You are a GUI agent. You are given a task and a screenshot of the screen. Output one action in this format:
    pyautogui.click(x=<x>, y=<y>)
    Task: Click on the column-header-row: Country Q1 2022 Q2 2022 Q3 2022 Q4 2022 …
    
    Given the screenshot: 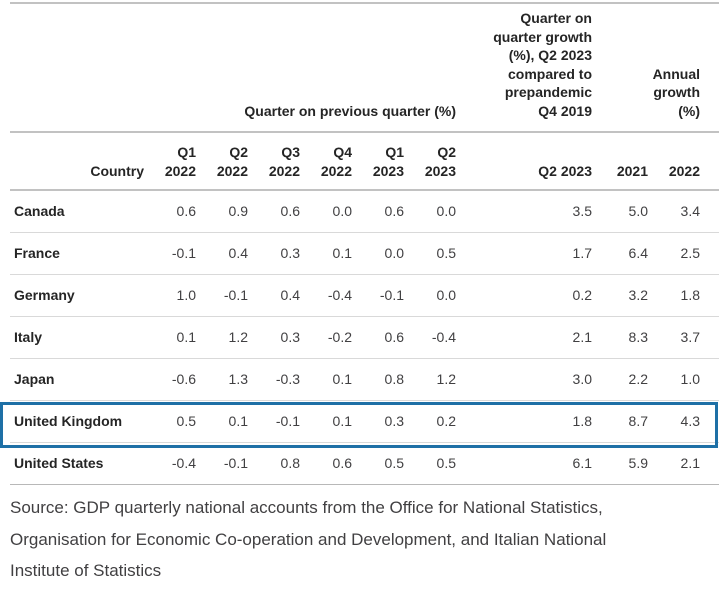 What is the action you would take?
    pyautogui.click(x=364, y=161)
    